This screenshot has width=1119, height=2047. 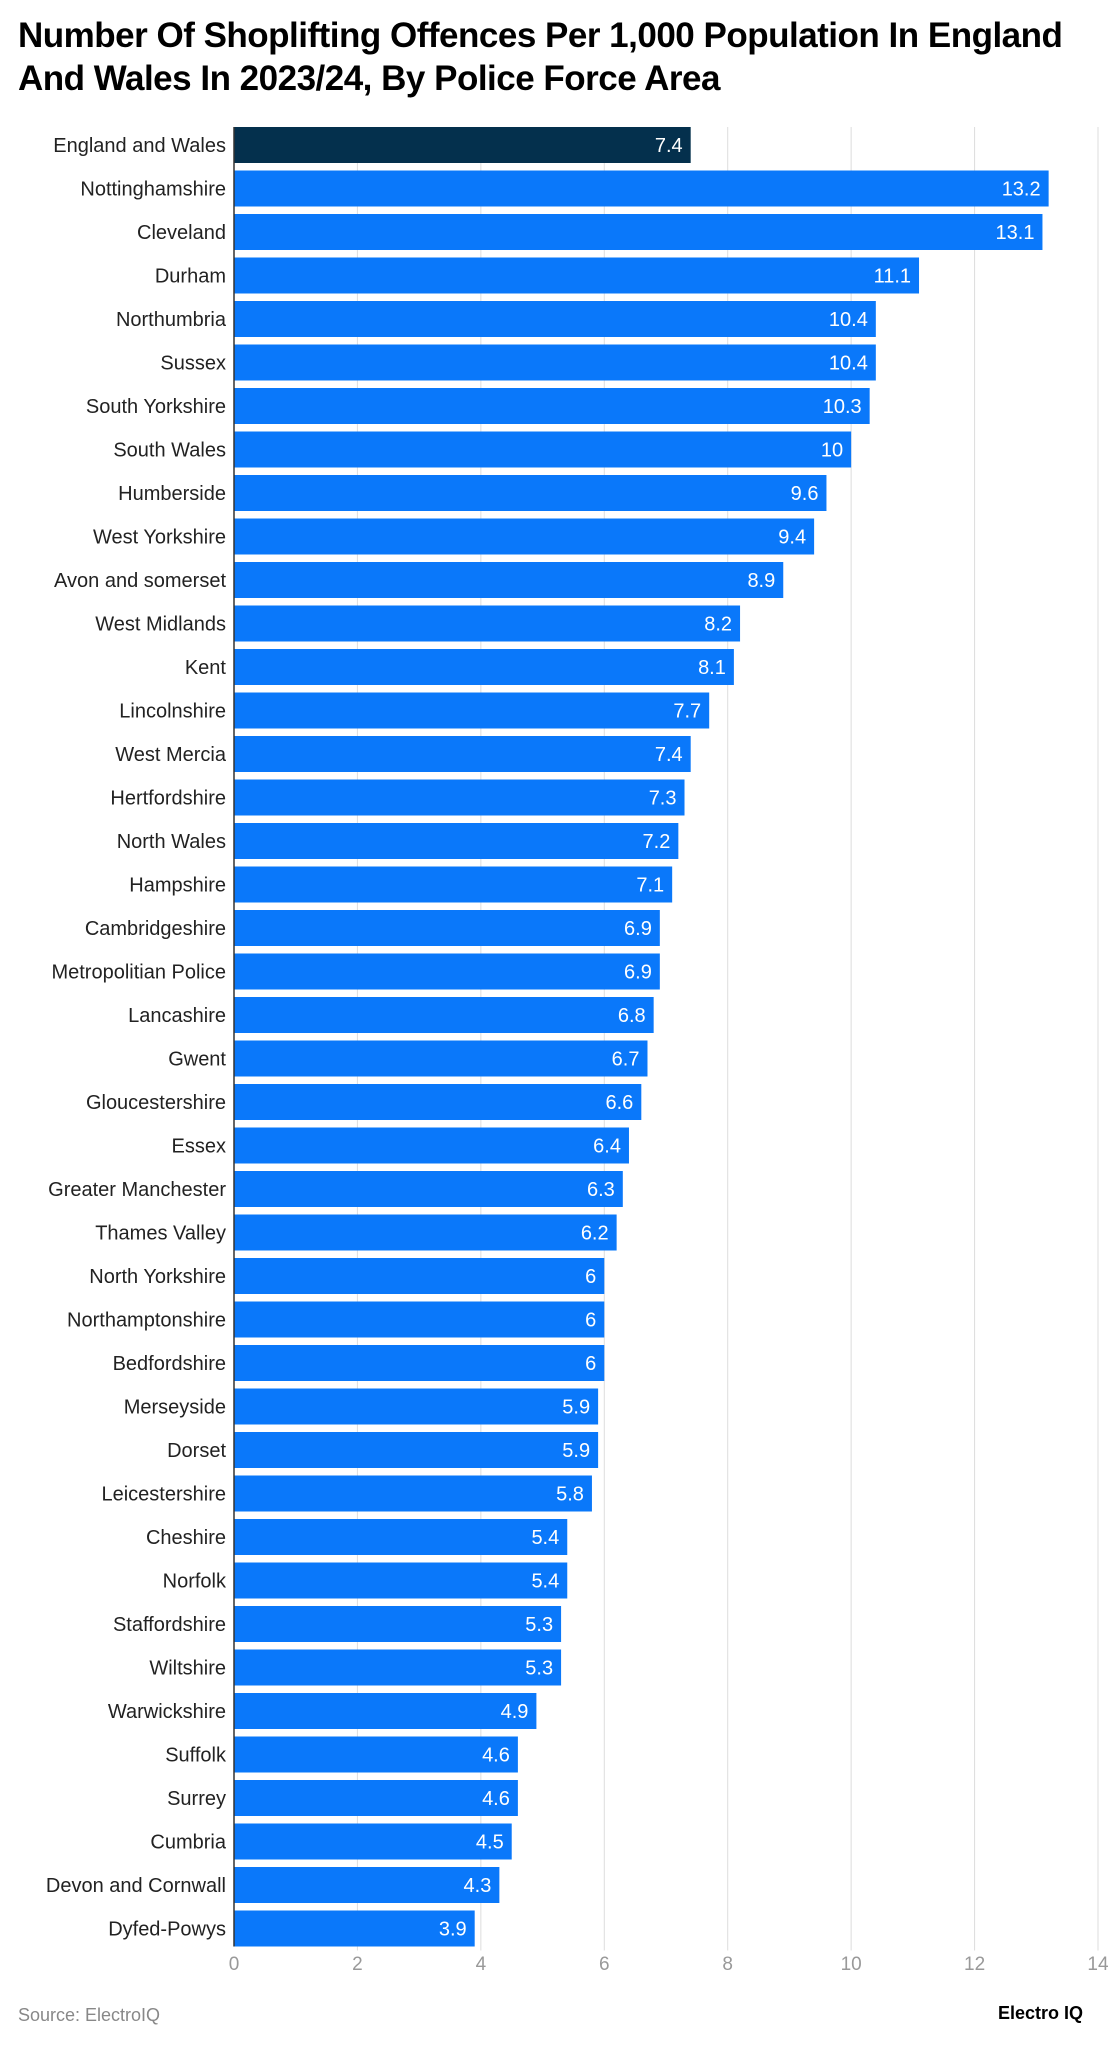 What do you see at coordinates (357, 1964) in the screenshot?
I see `x-tick-label: 2` at bounding box center [357, 1964].